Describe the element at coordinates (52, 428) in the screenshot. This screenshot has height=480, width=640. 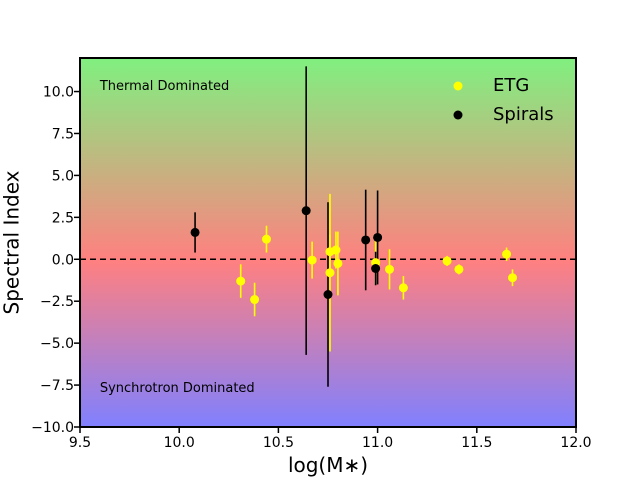
I see `y-tick-label: −10.0` at that location.